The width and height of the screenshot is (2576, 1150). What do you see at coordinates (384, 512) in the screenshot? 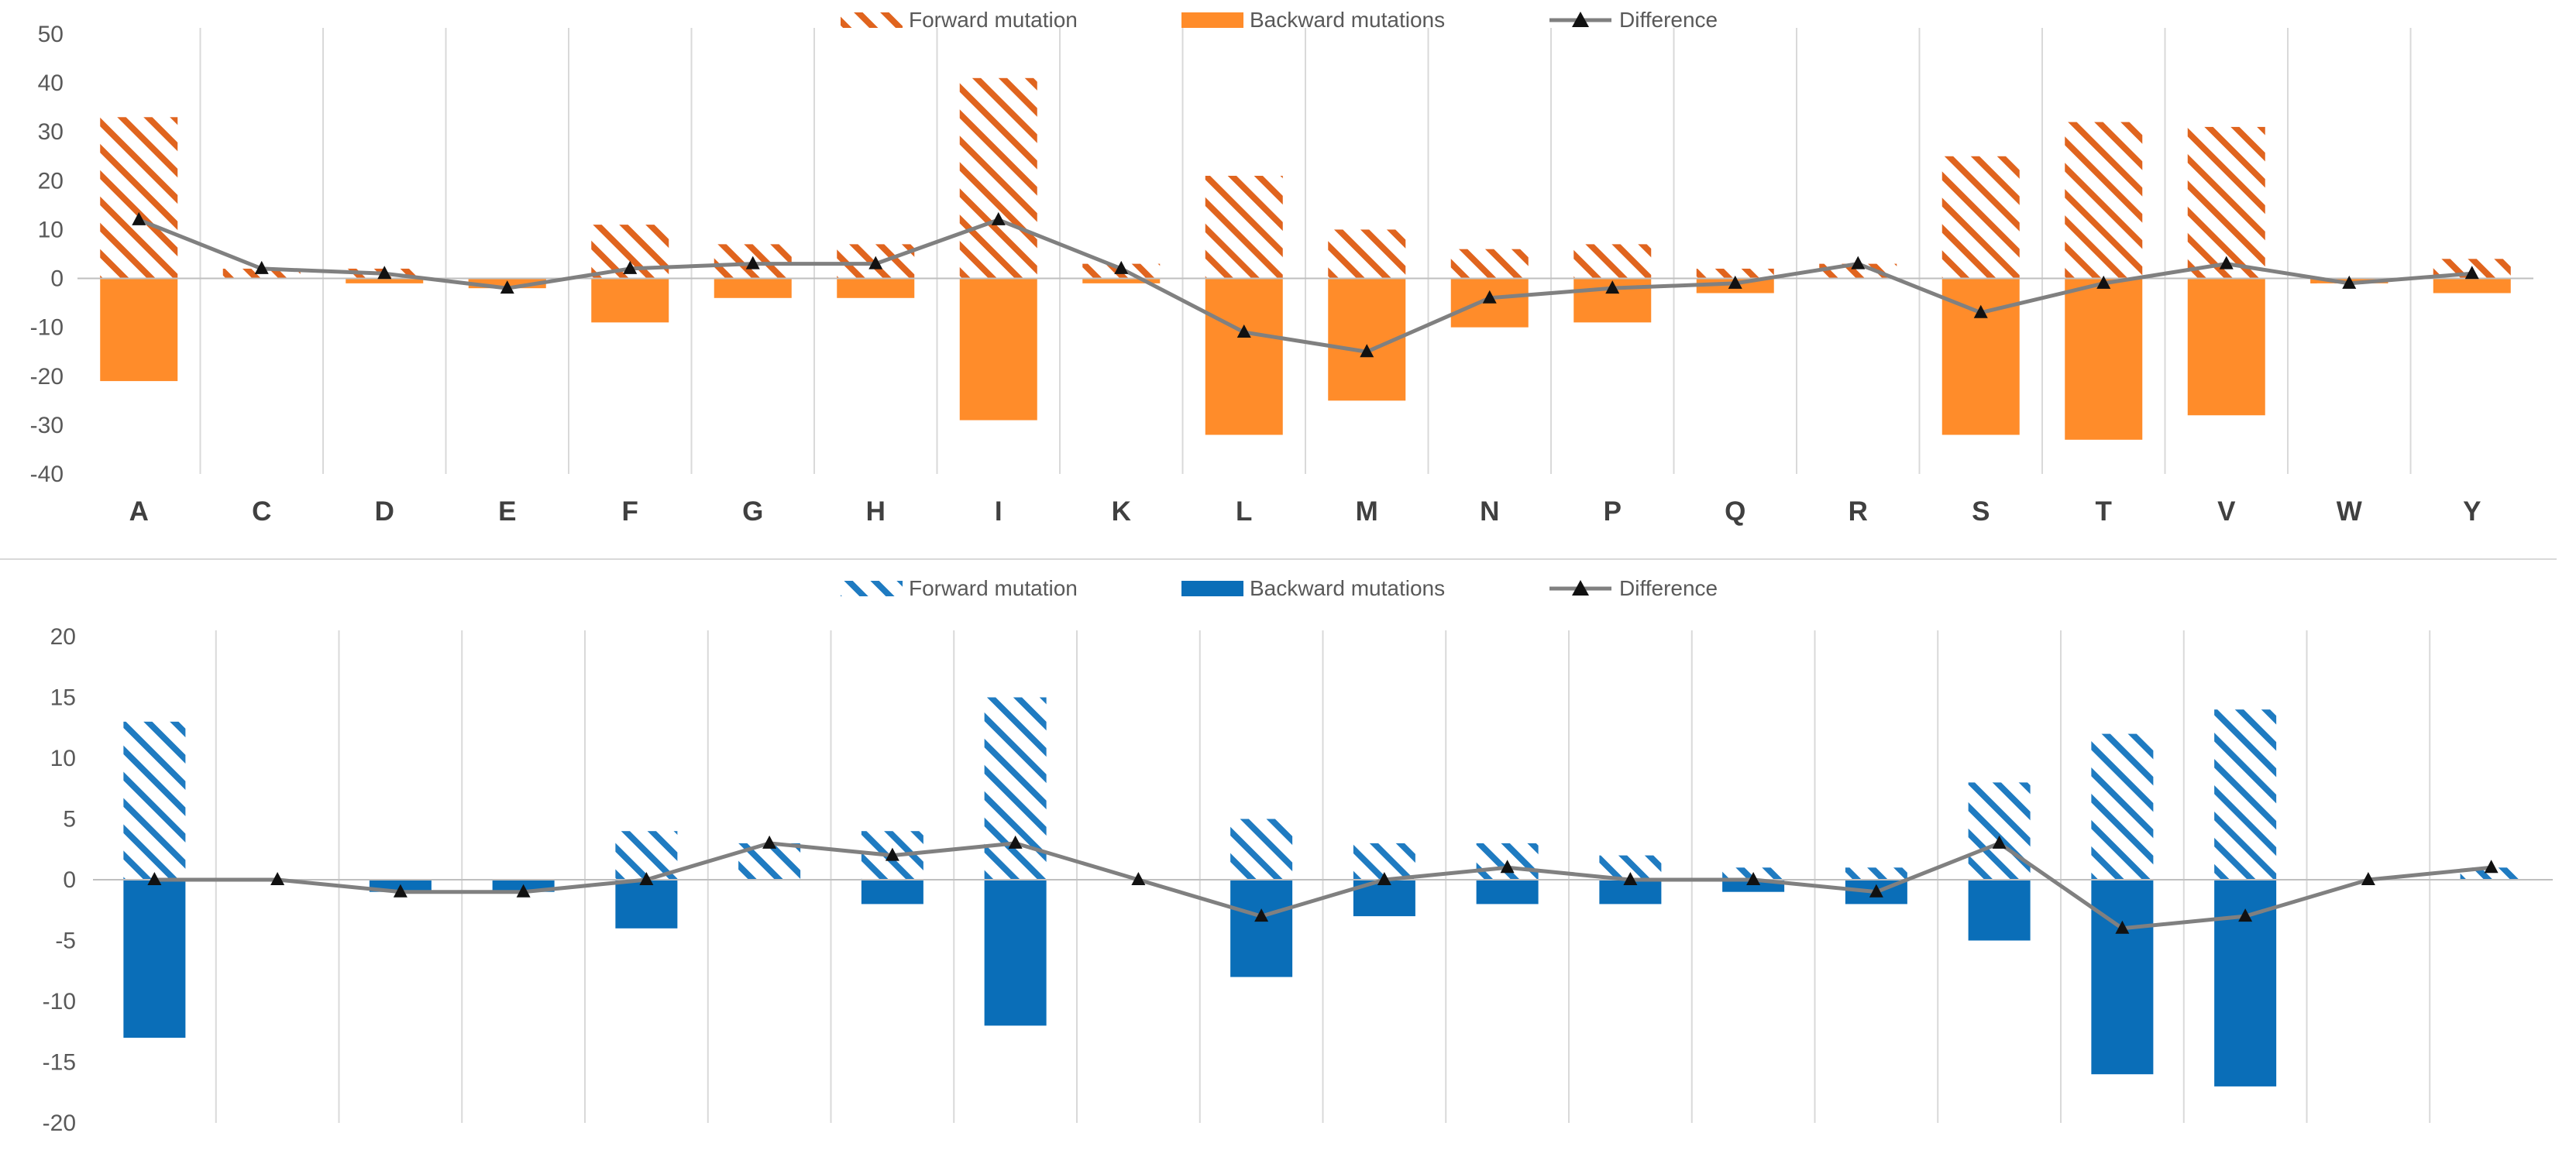
I see `category-label: D` at bounding box center [384, 512].